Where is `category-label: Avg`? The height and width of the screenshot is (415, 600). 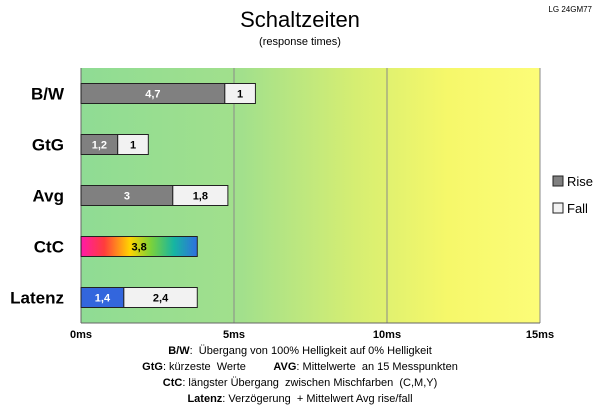
category-label: Avg is located at coordinates (49, 196).